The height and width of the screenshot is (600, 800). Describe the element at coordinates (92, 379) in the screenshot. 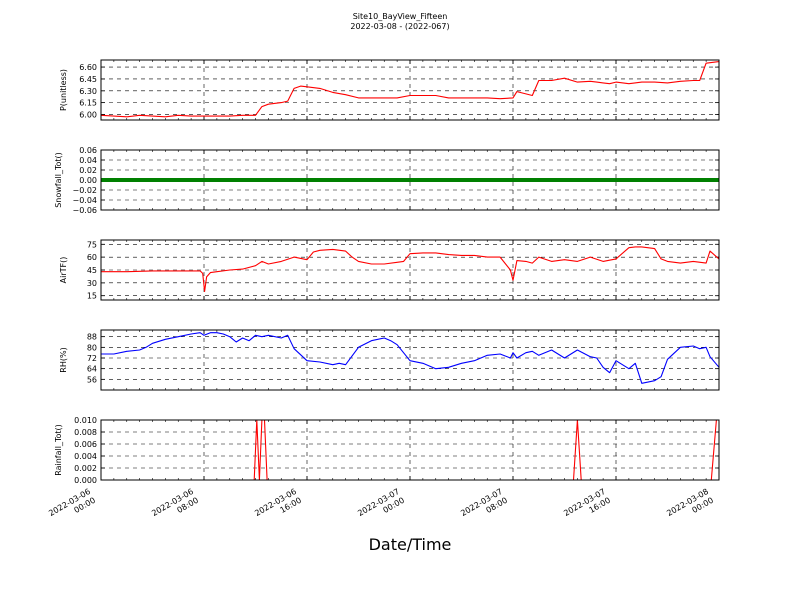

I see `y-tick-label: 56` at that location.